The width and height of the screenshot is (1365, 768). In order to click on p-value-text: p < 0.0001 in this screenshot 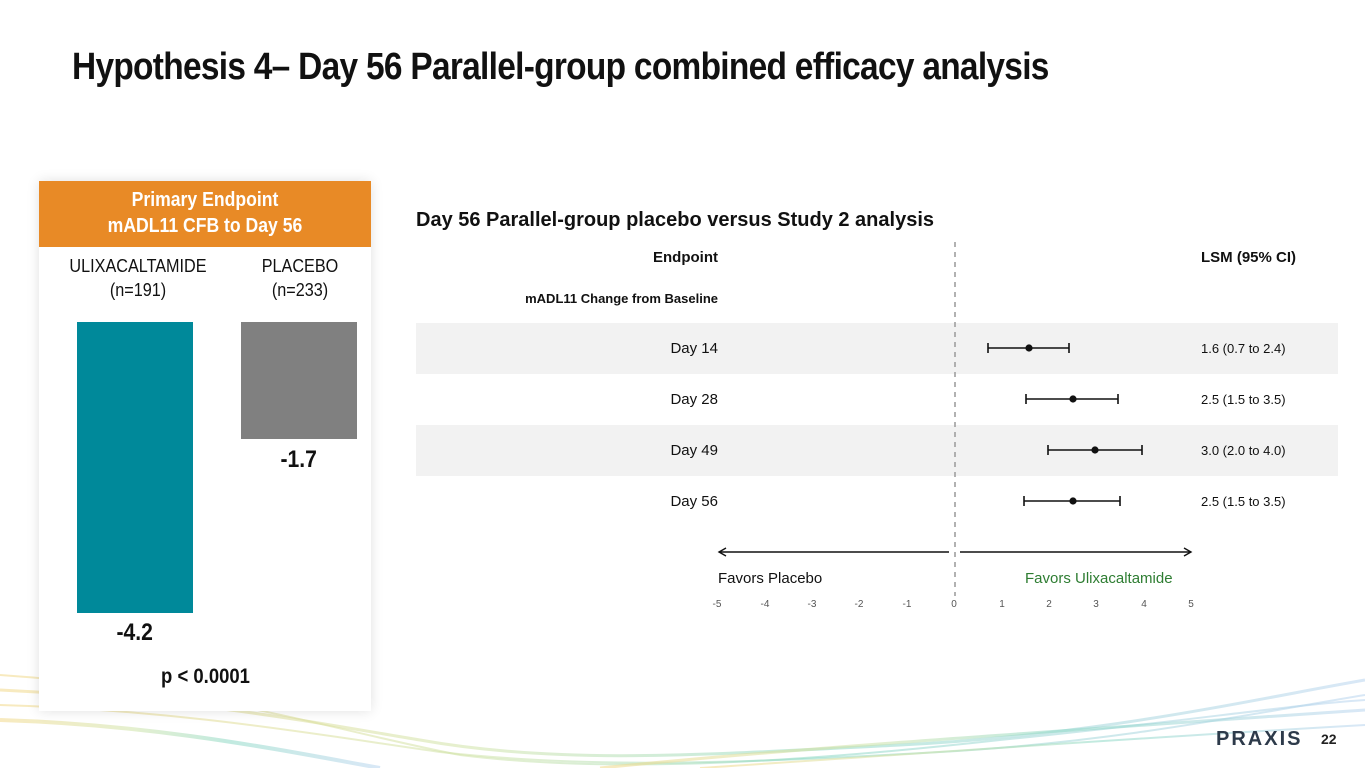, I will do `click(205, 676)`.